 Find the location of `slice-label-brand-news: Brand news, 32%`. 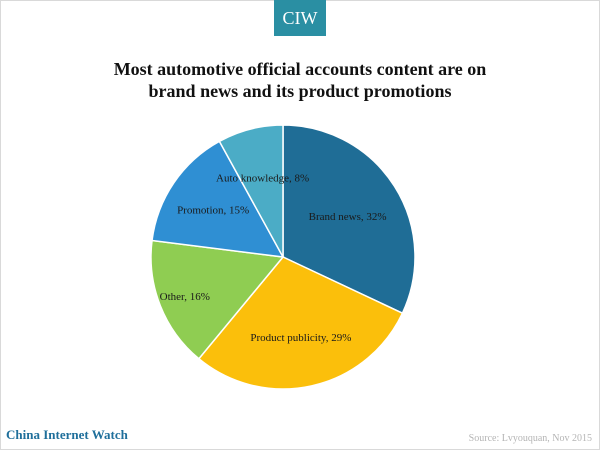

slice-label-brand-news: Brand news, 32% is located at coordinates (348, 217).